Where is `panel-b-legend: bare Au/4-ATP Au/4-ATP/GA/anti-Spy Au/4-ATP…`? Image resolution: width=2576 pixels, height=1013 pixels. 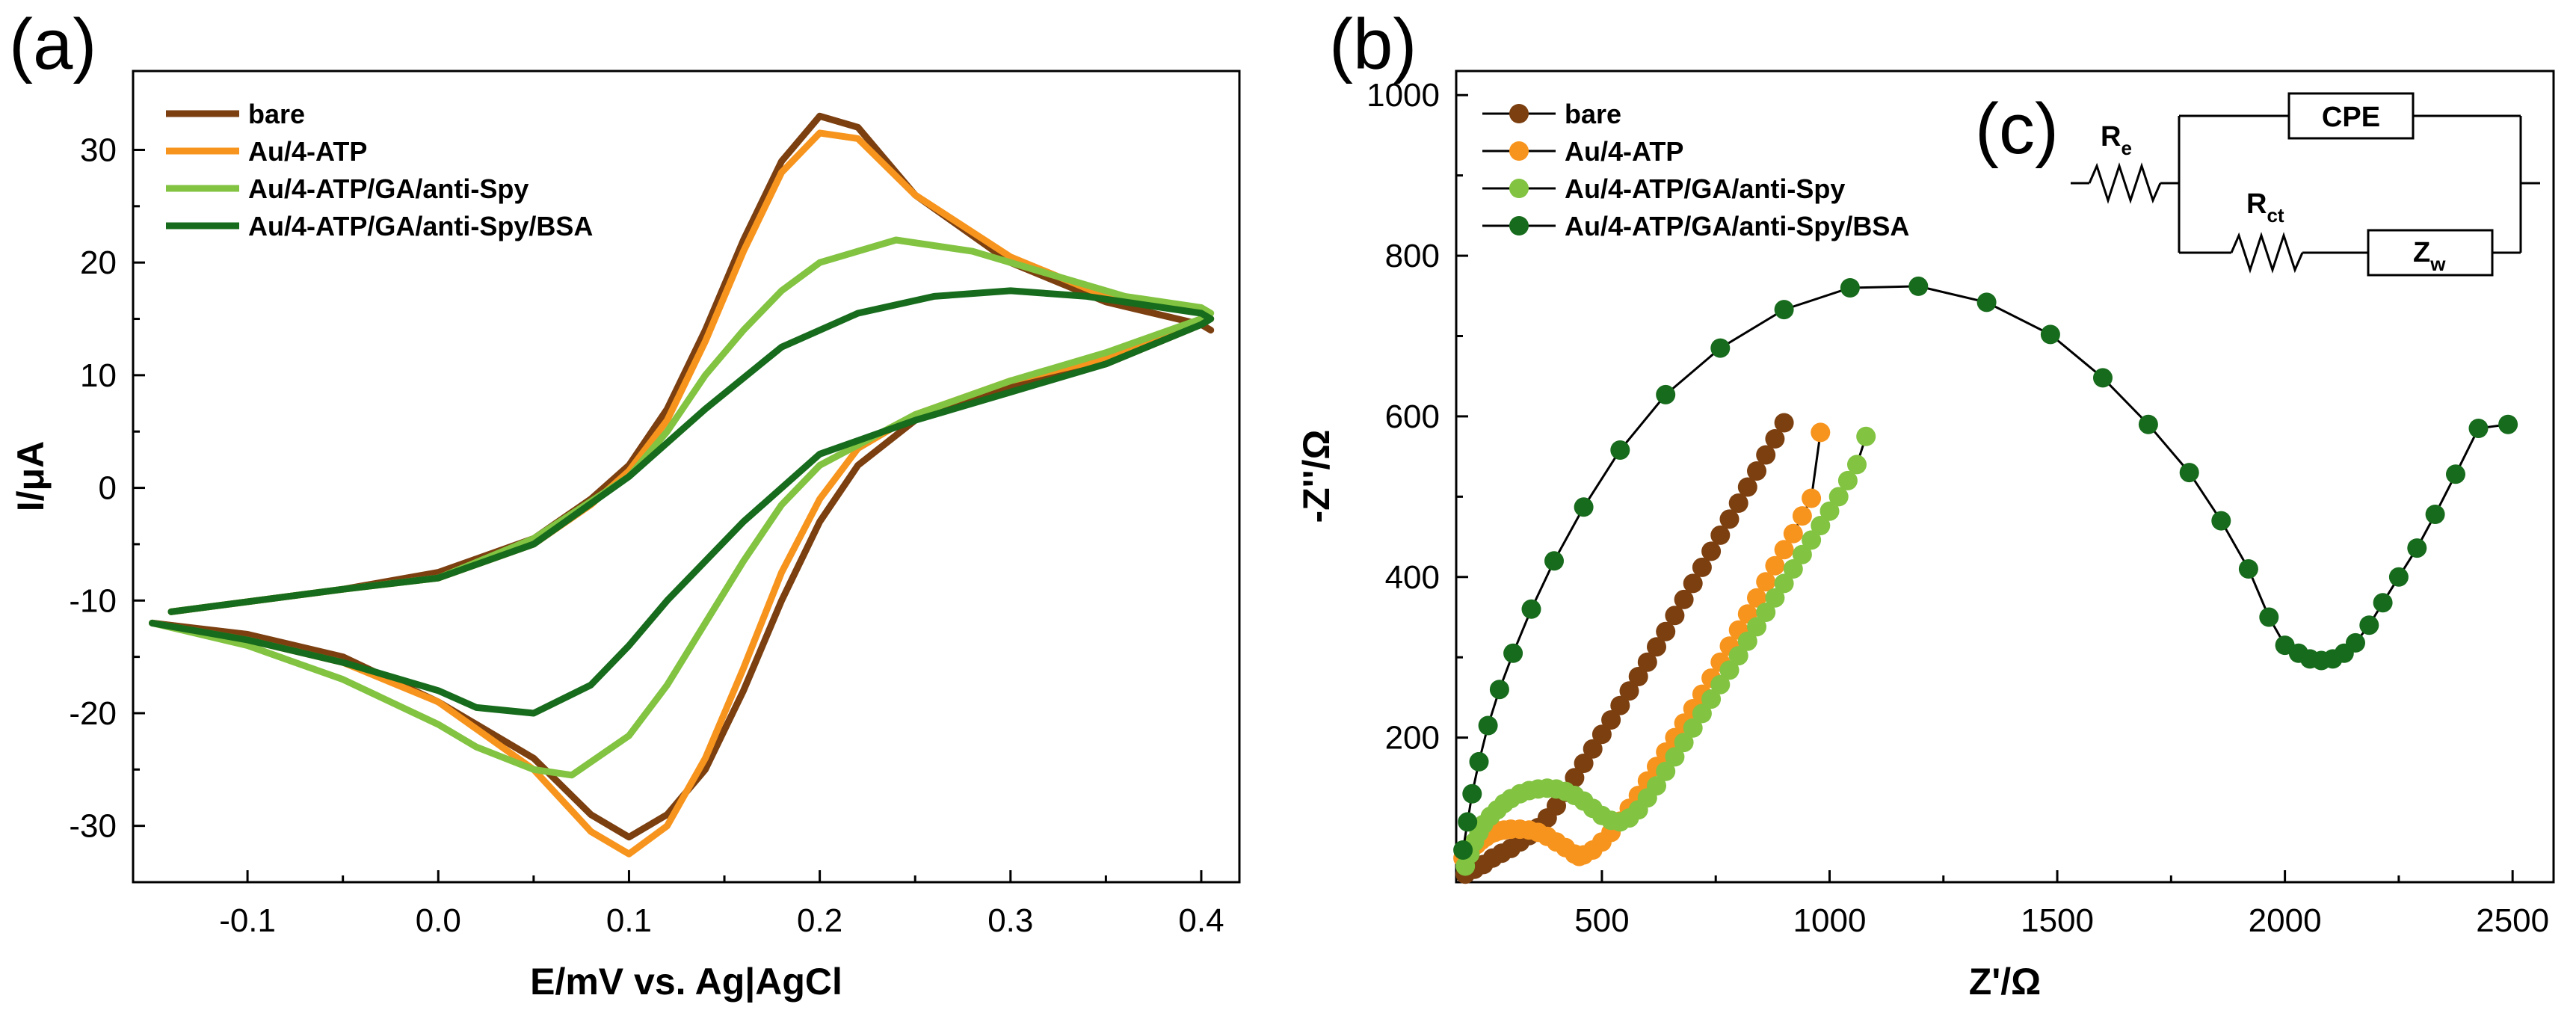
panel-b-legend: bare Au/4-ATP Au/4-ATP/GA/anti-Spy Au/4-ATP… is located at coordinates (1695, 170).